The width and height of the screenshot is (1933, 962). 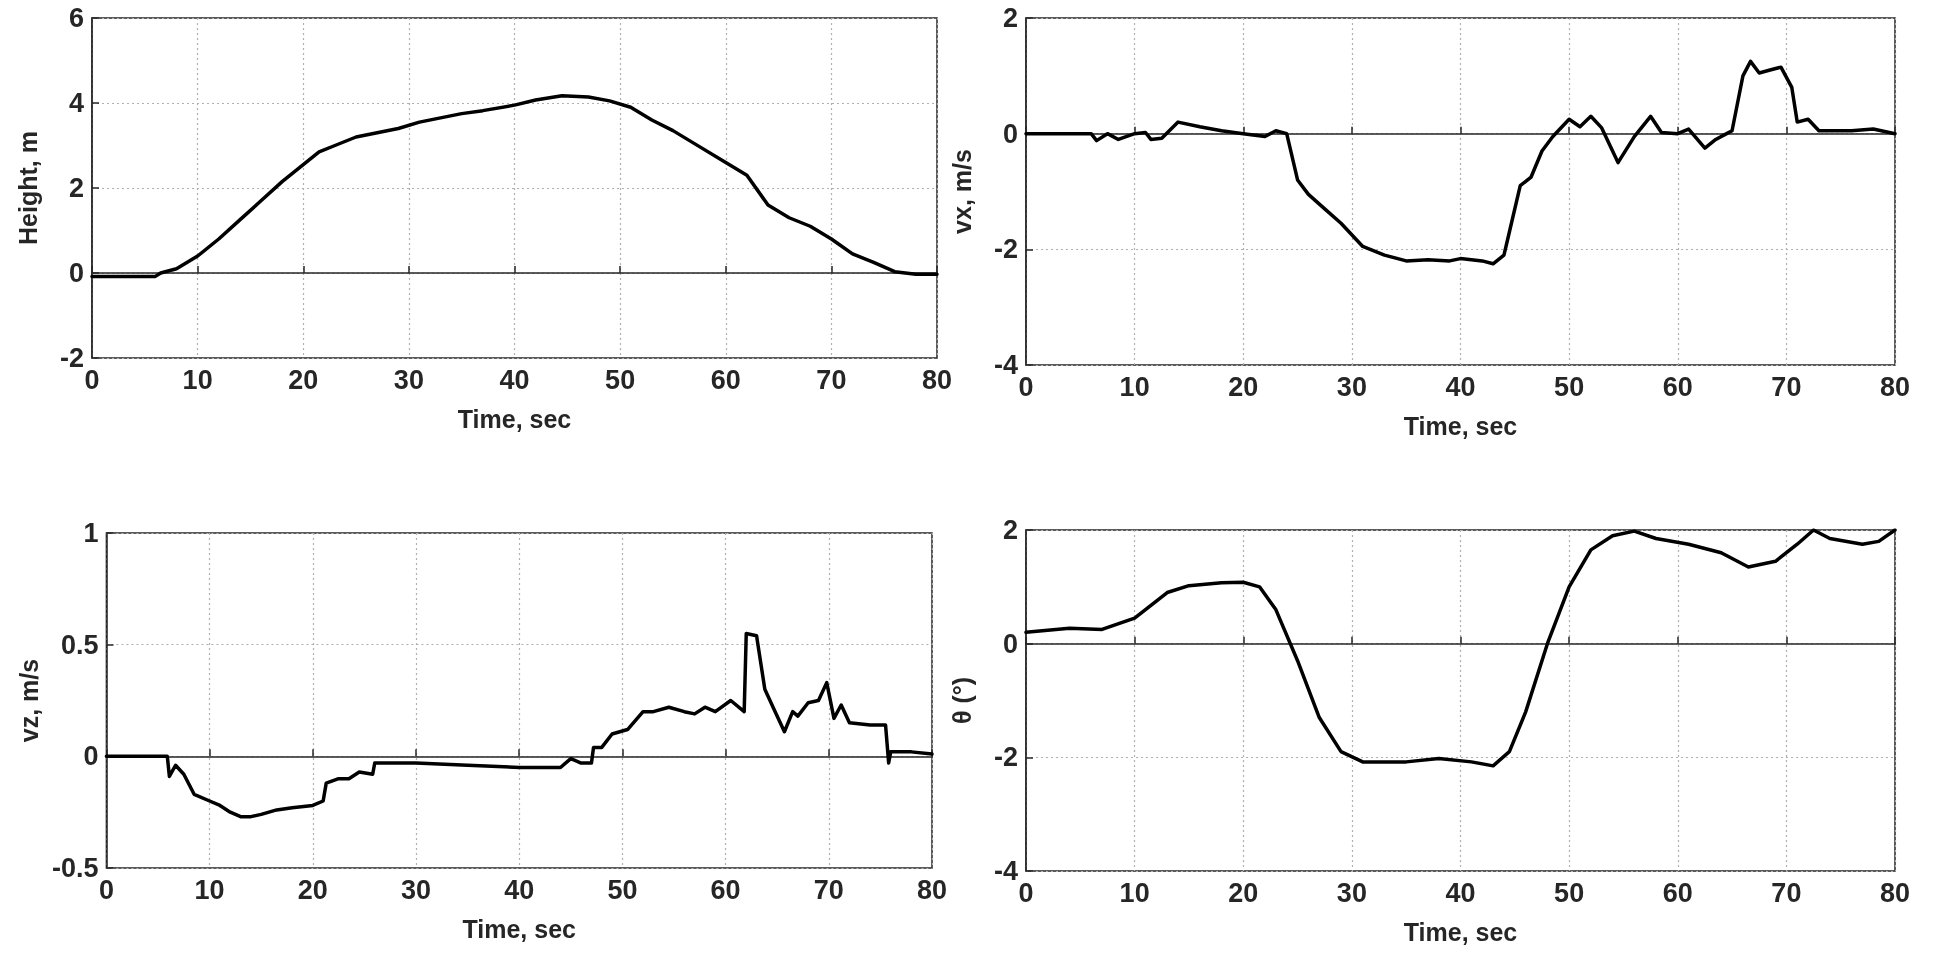 I want to click on y-tick-label: -0.5, so click(x=75, y=868).